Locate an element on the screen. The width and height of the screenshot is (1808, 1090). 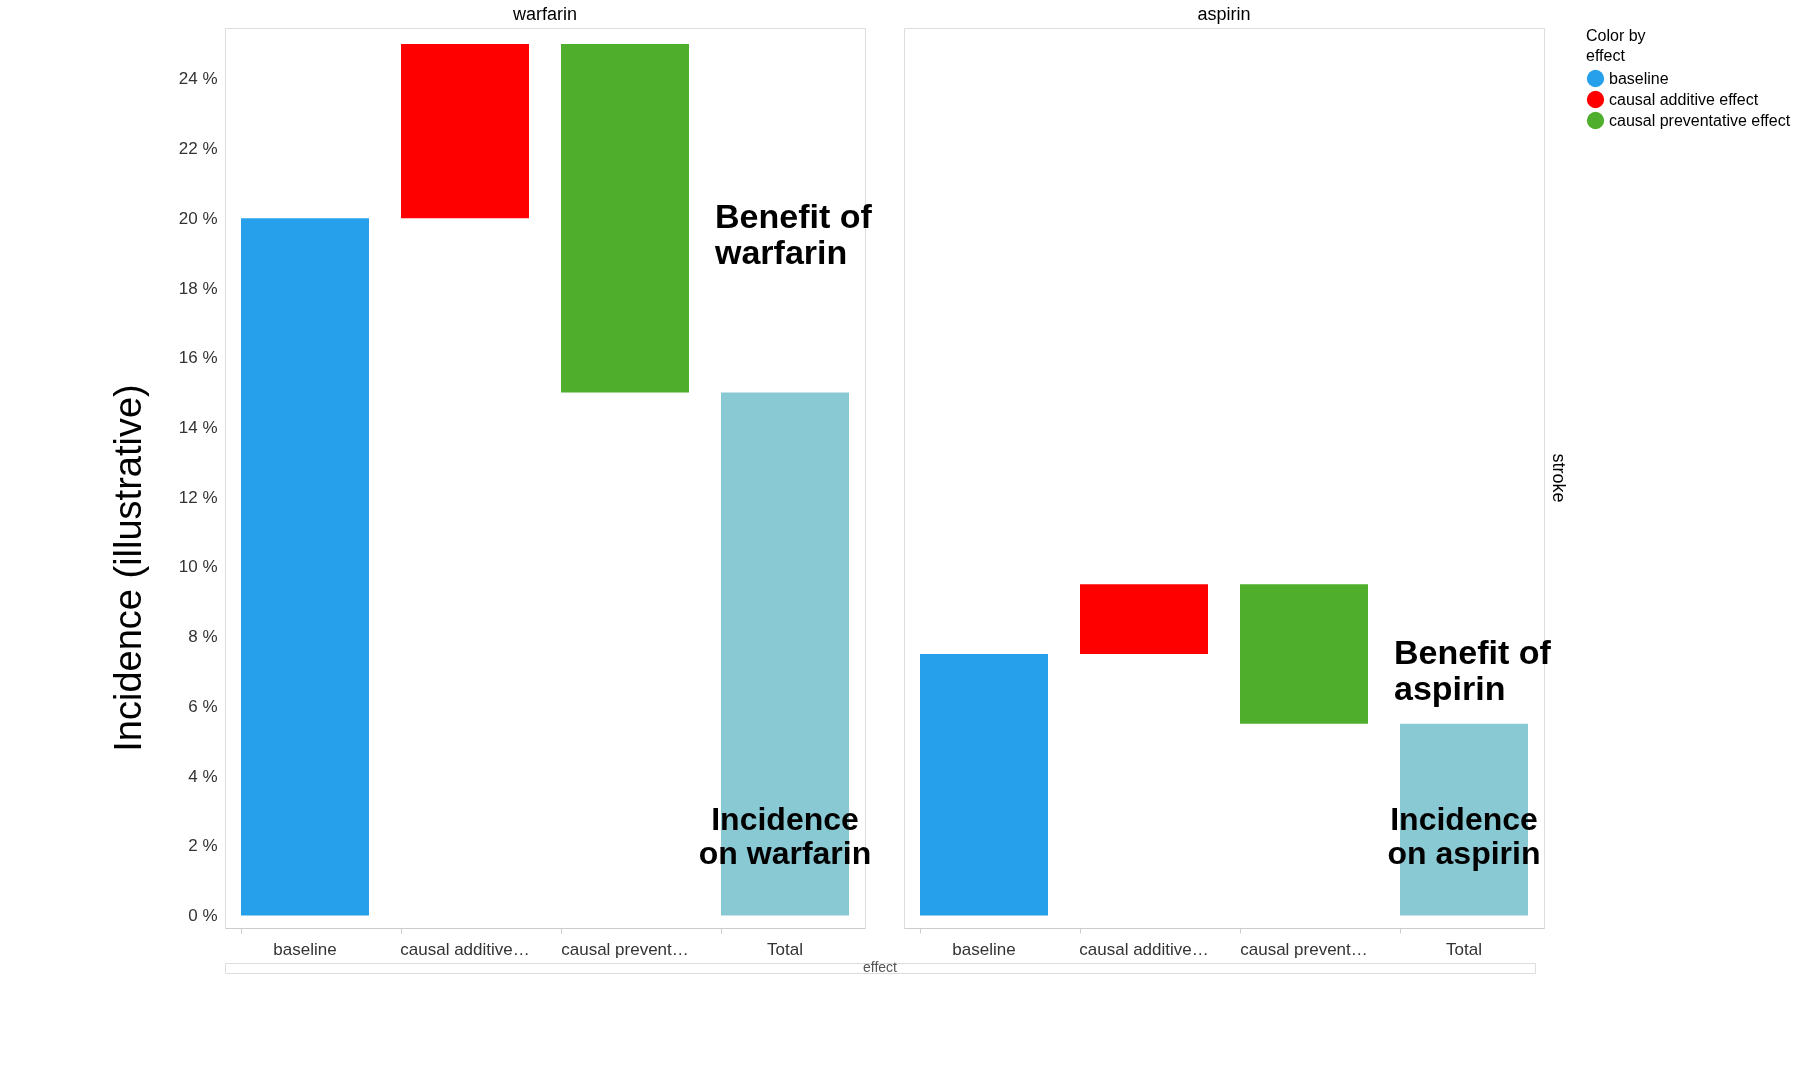
y-tick-label: 4 % is located at coordinates (203, 776).